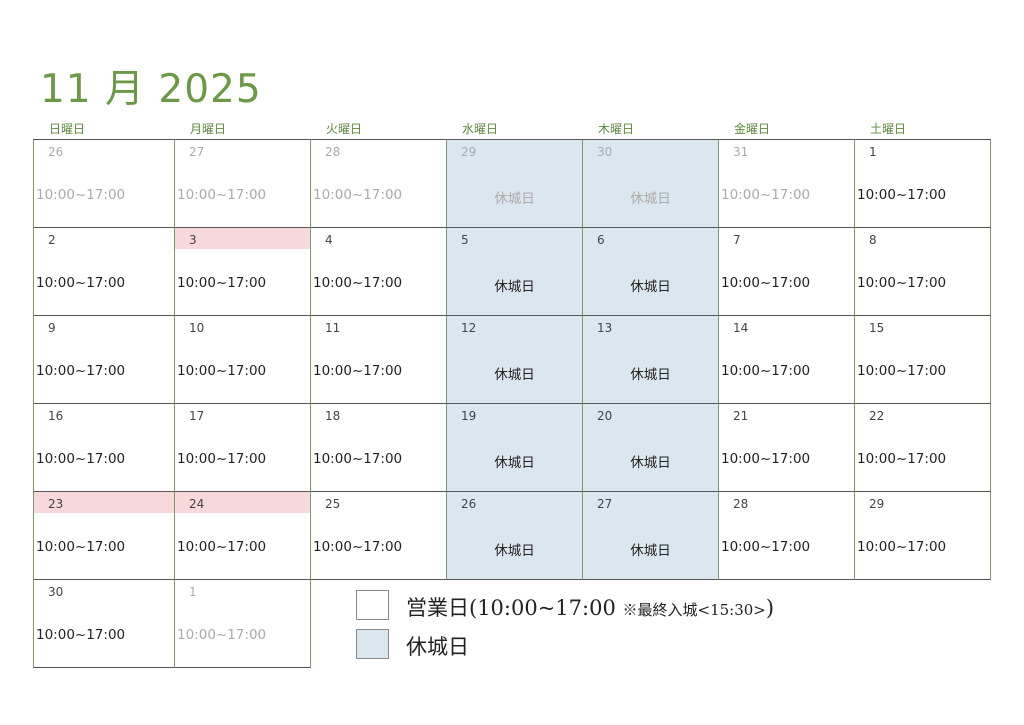 The width and height of the screenshot is (1024, 725). Describe the element at coordinates (242, 447) in the screenshot. I see `day-cell: 17 10:00~17:00` at that location.